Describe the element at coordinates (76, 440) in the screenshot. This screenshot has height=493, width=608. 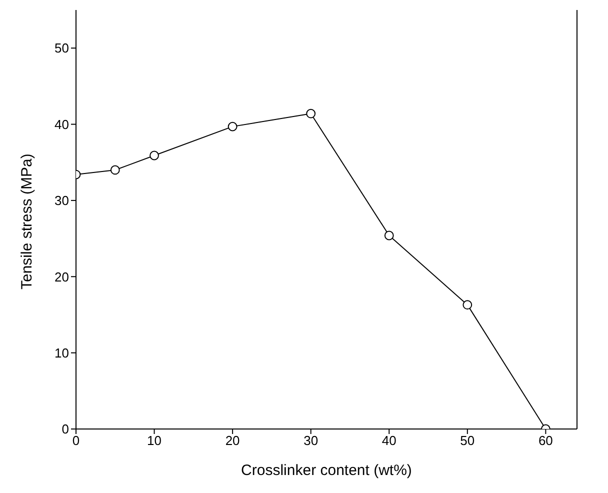
I see `x-tick-label: 0` at that location.